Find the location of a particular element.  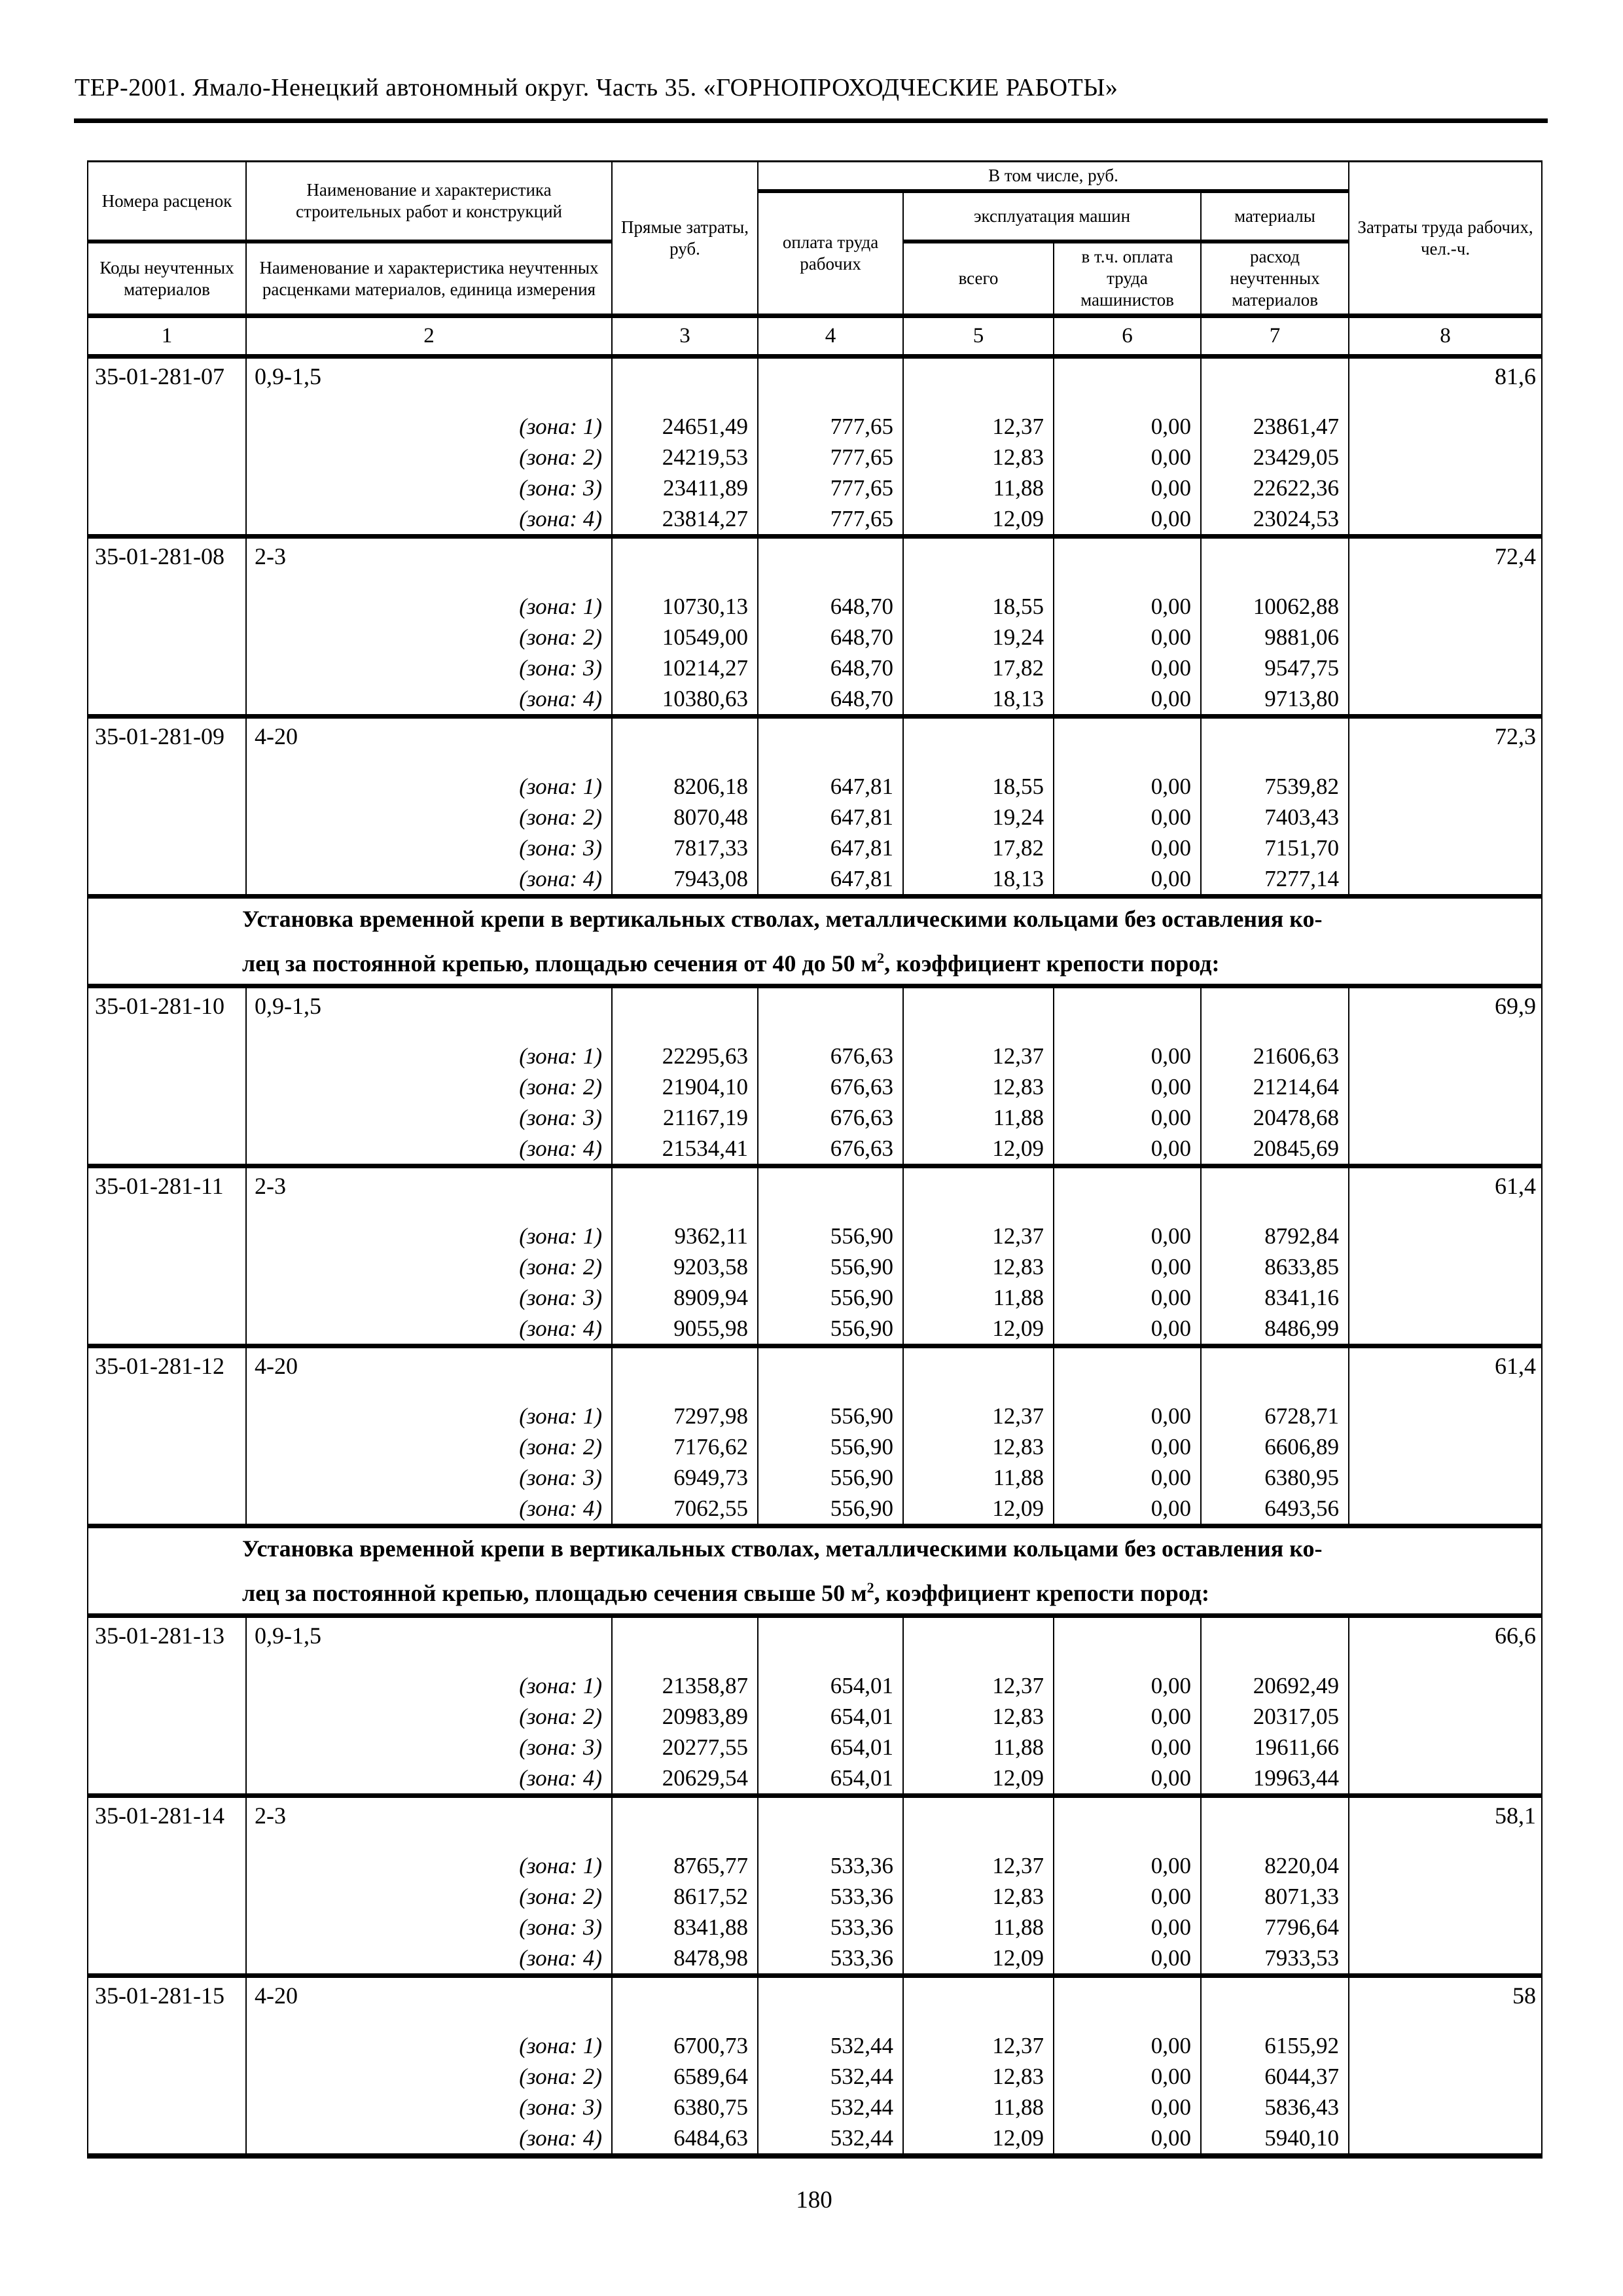

zone-row: (зона: 1) 22295,63 676,63 12,37 0,00 21606,63 is located at coordinates (815, 1056).